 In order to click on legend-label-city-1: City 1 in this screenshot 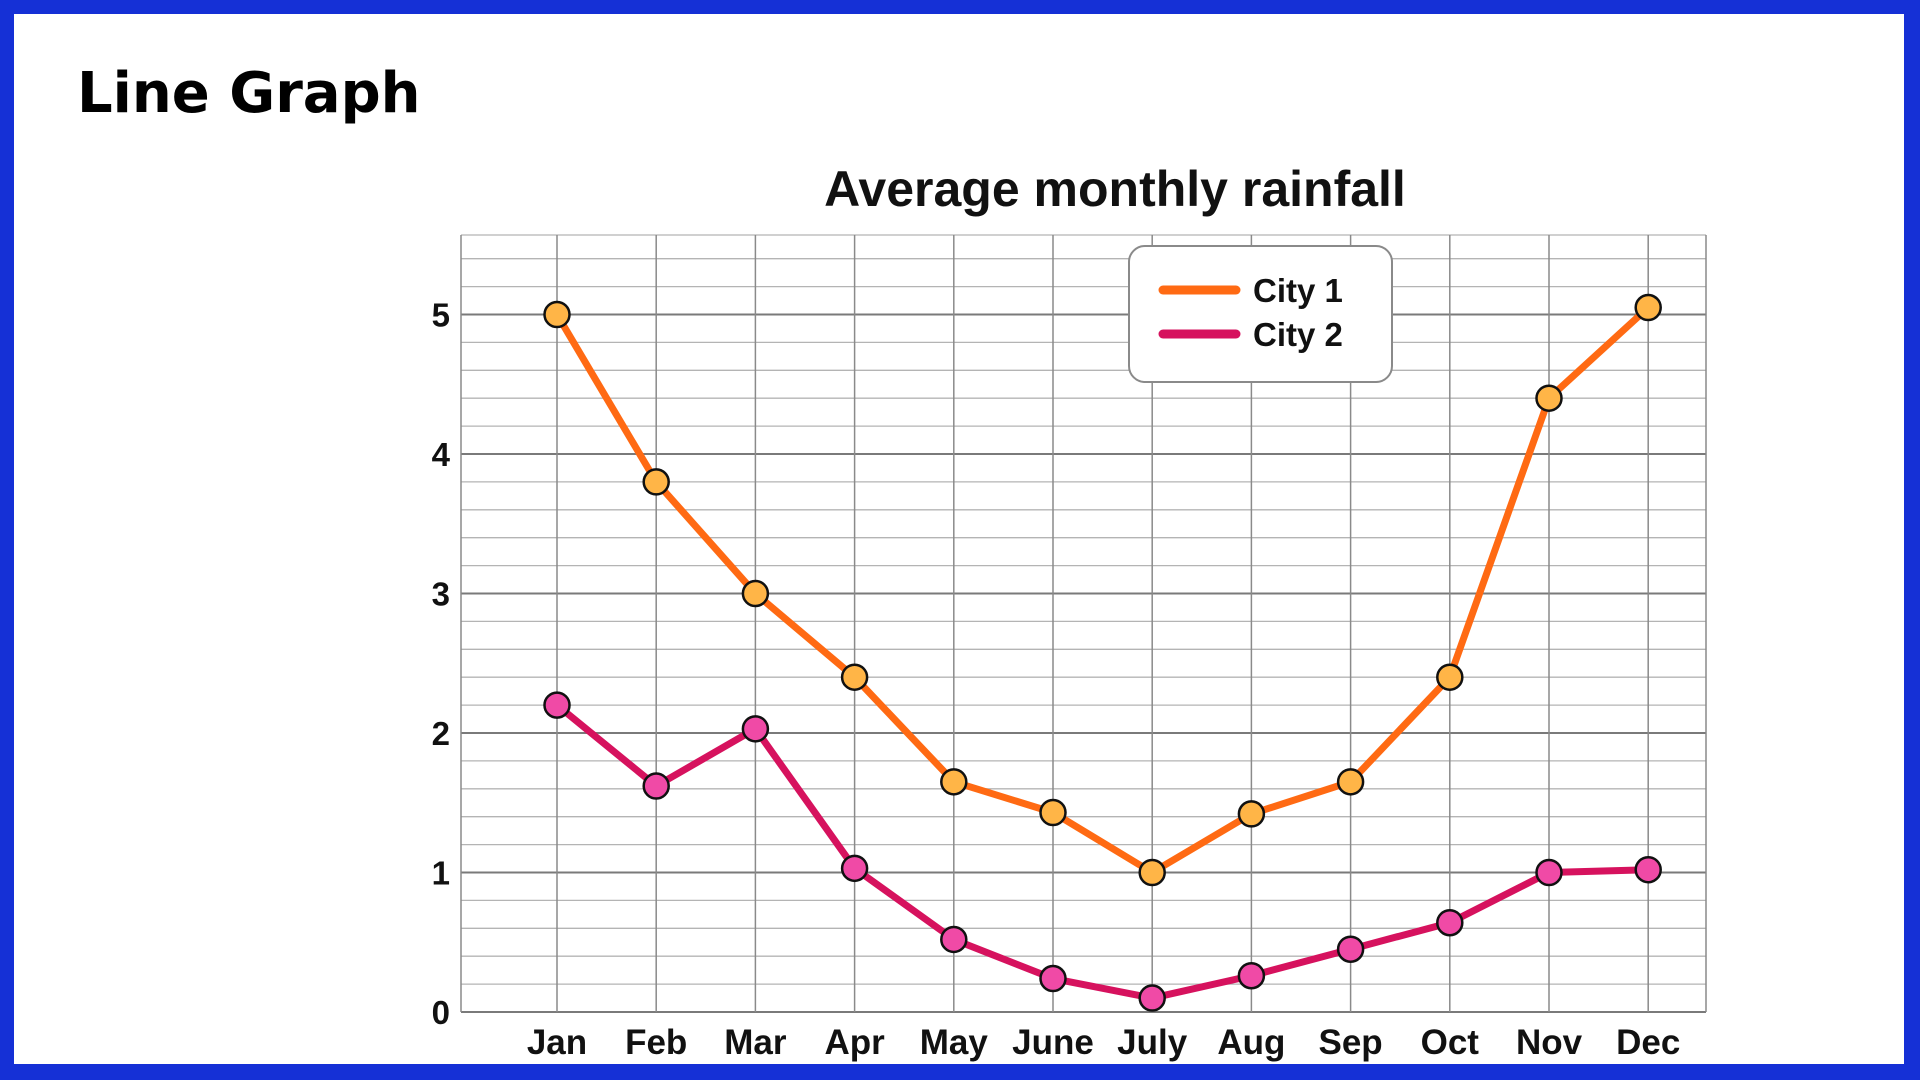, I will do `click(1298, 290)`.